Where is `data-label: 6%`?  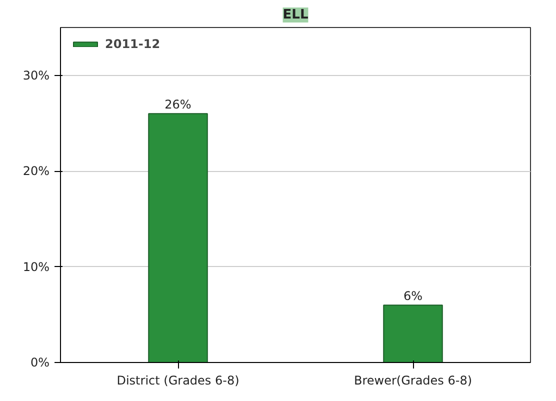
data-label: 6% is located at coordinates (413, 296).